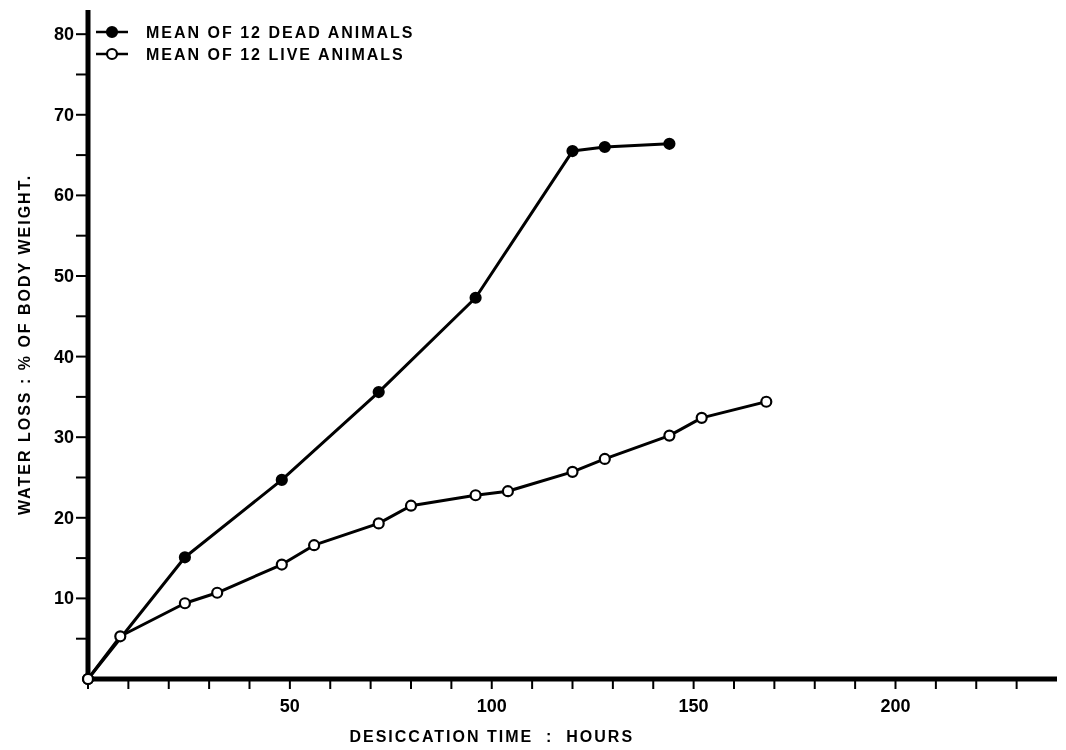  What do you see at coordinates (63, 517) in the screenshot?
I see `y-tick-label: 20` at bounding box center [63, 517].